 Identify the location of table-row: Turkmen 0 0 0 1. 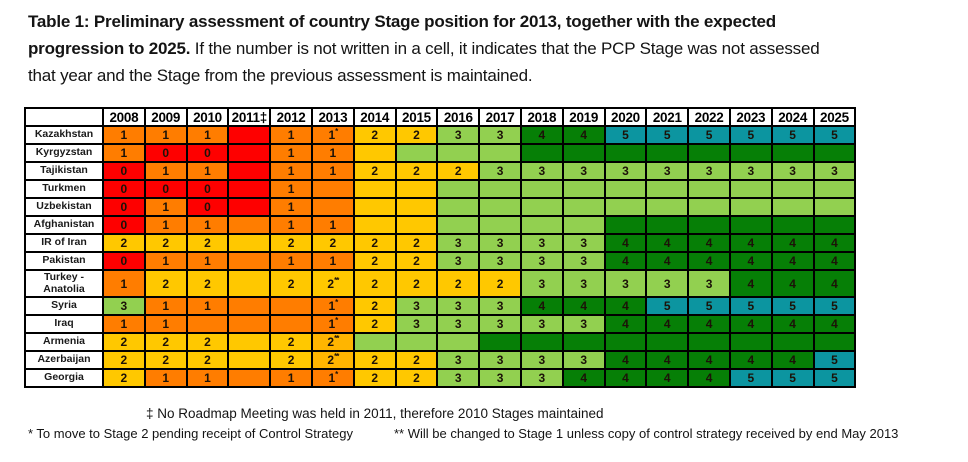
(440, 189).